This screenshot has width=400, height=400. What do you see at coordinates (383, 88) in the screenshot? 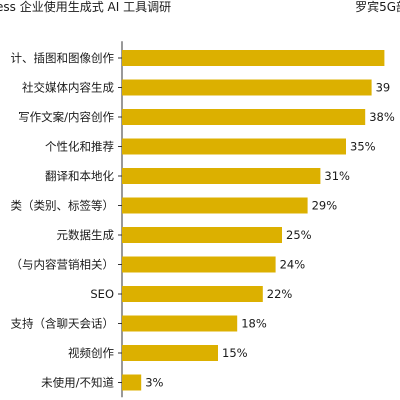
I see `value-label: 39` at bounding box center [383, 88].